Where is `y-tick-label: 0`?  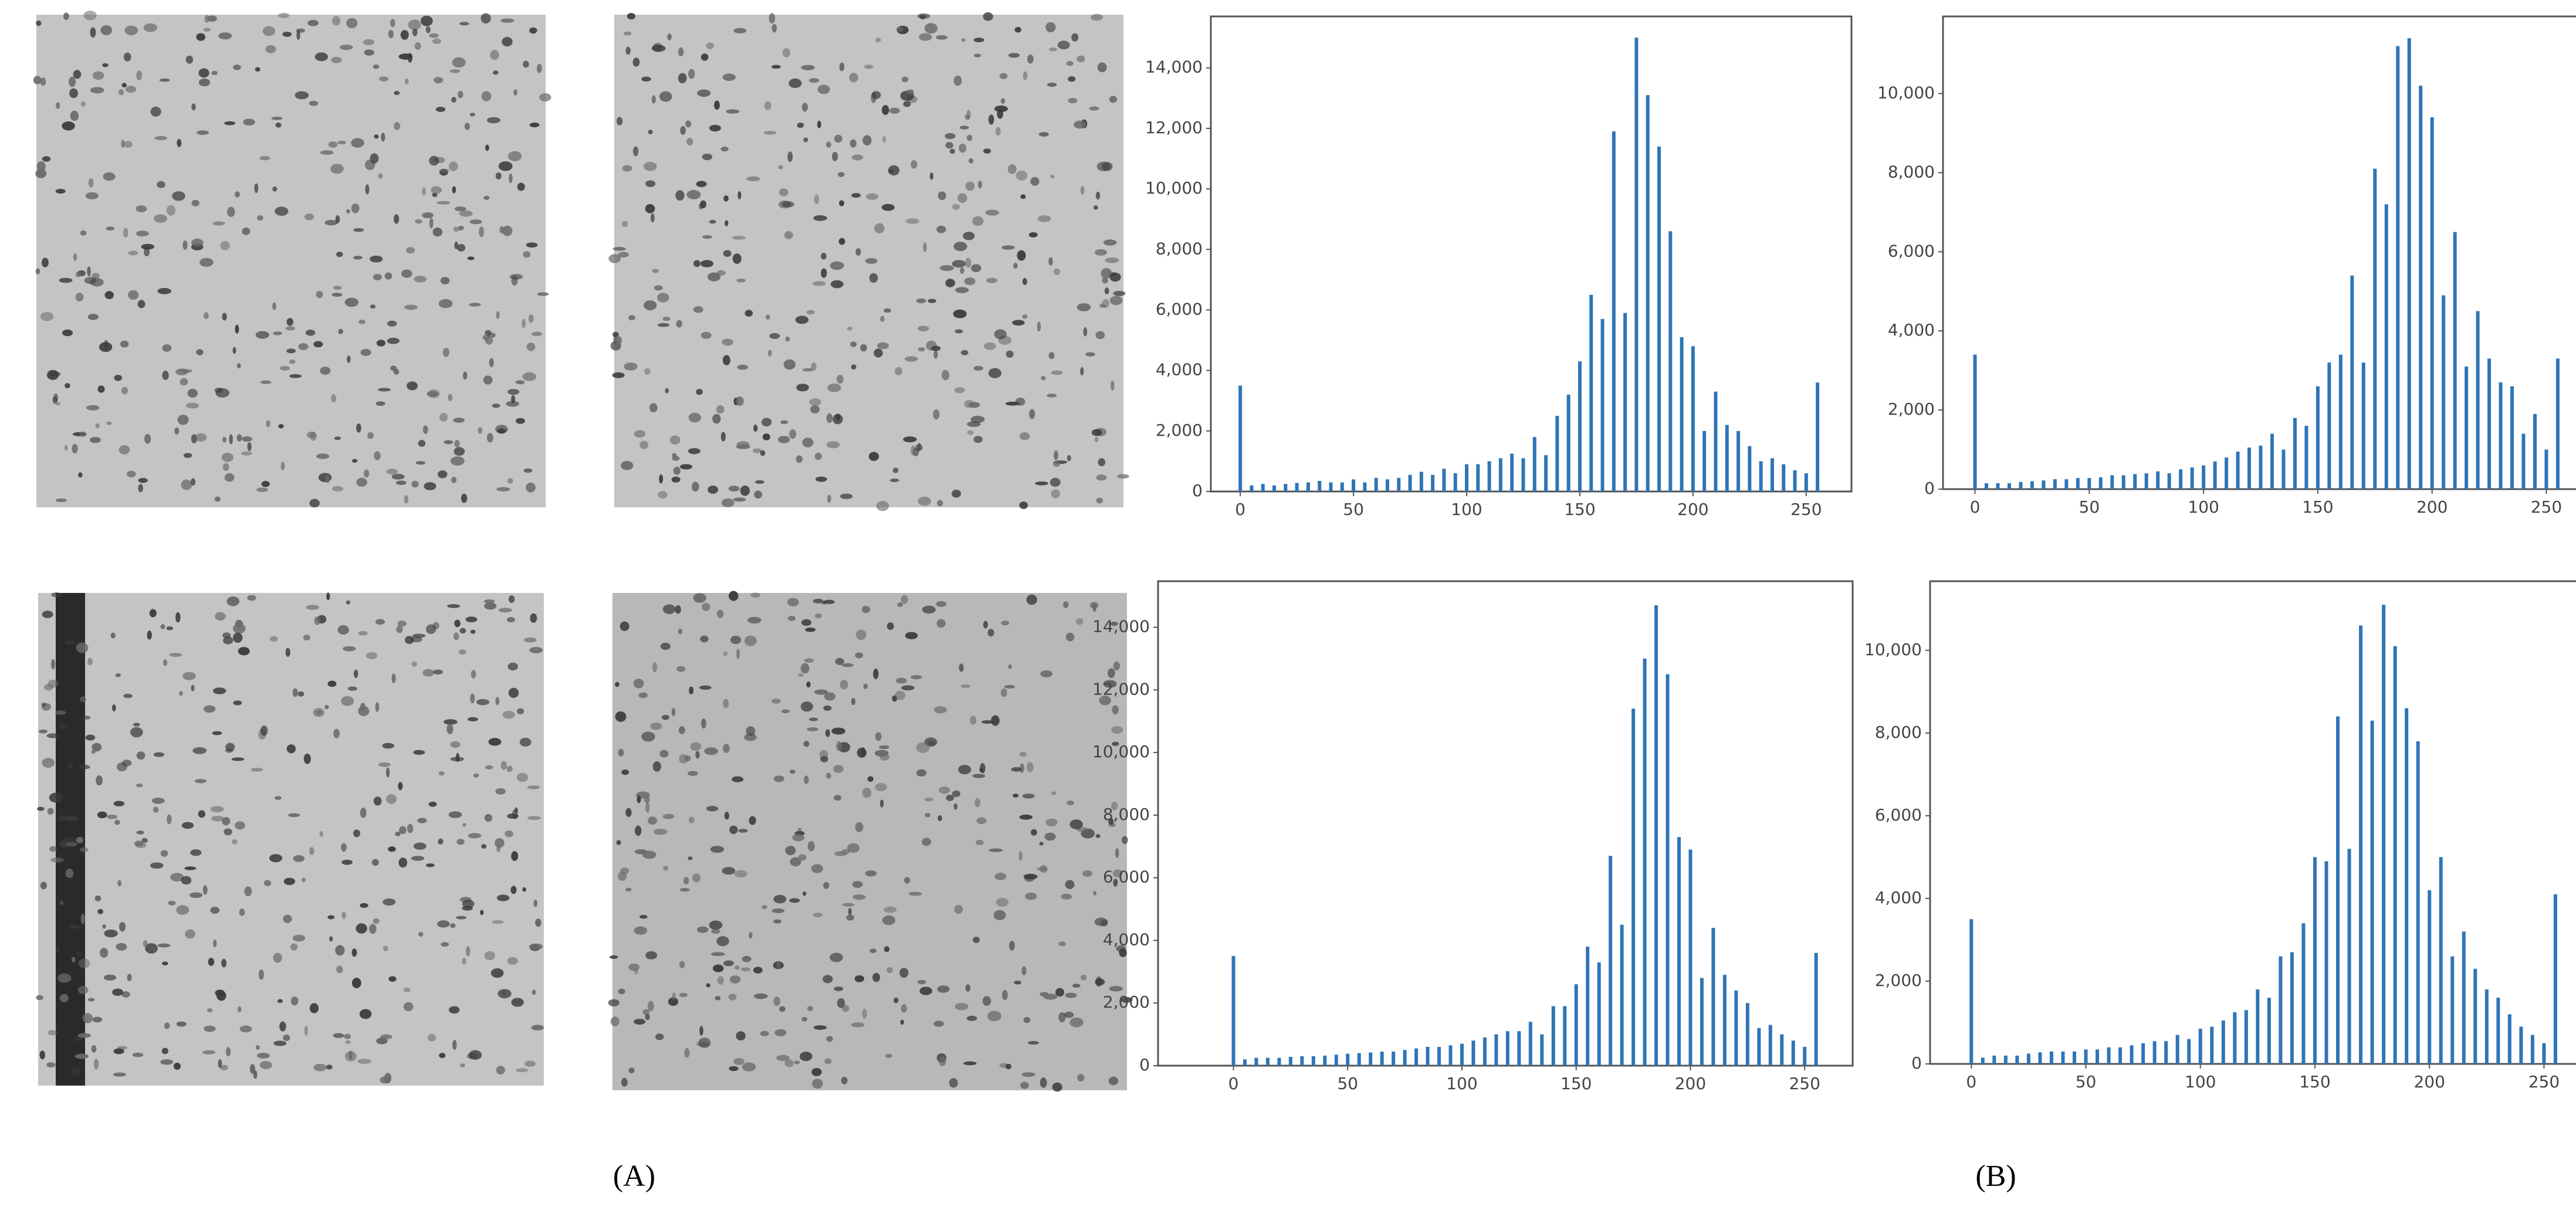
y-tick-label: 0 is located at coordinates (1916, 1063).